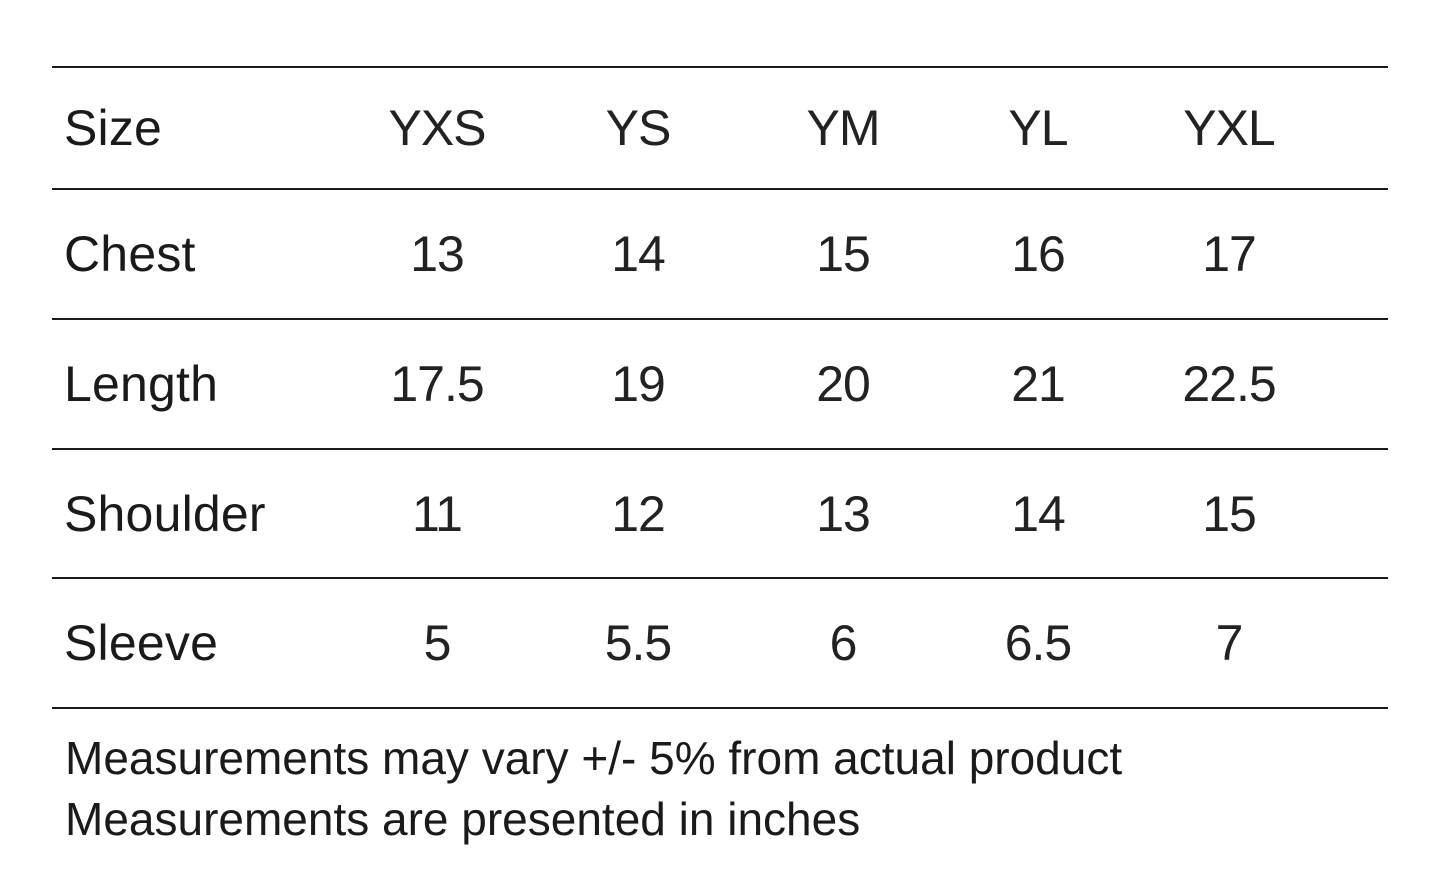  What do you see at coordinates (843, 643) in the screenshot?
I see `table-cell: 6` at bounding box center [843, 643].